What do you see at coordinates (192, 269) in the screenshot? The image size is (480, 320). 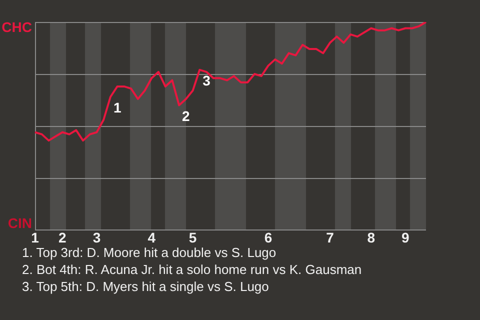 I see `text: 2. Bot 4th: R. Acuna Jr. hit a solo home run vs K. Gausman` at bounding box center [192, 269].